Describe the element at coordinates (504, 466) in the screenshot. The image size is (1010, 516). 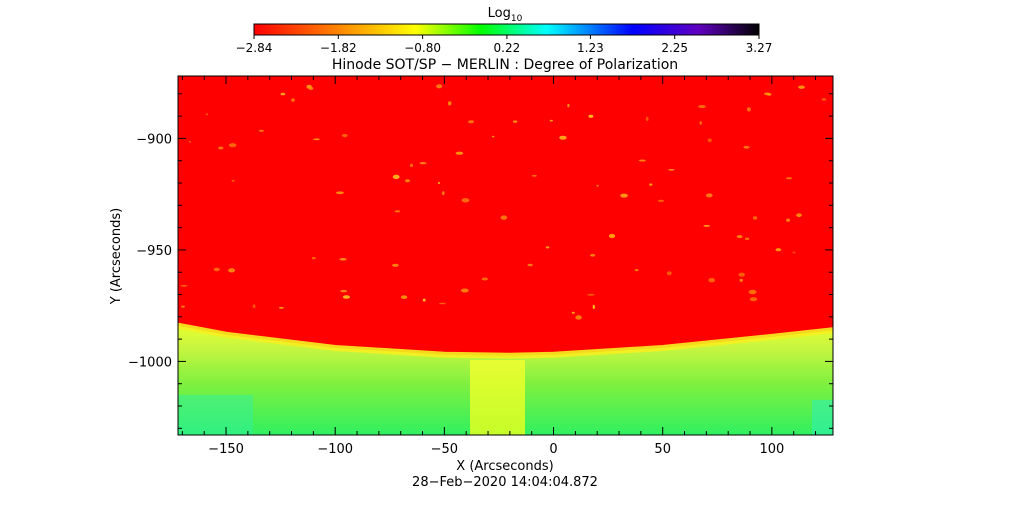
I see `x-axis-label: X (Arcseconds)` at that location.